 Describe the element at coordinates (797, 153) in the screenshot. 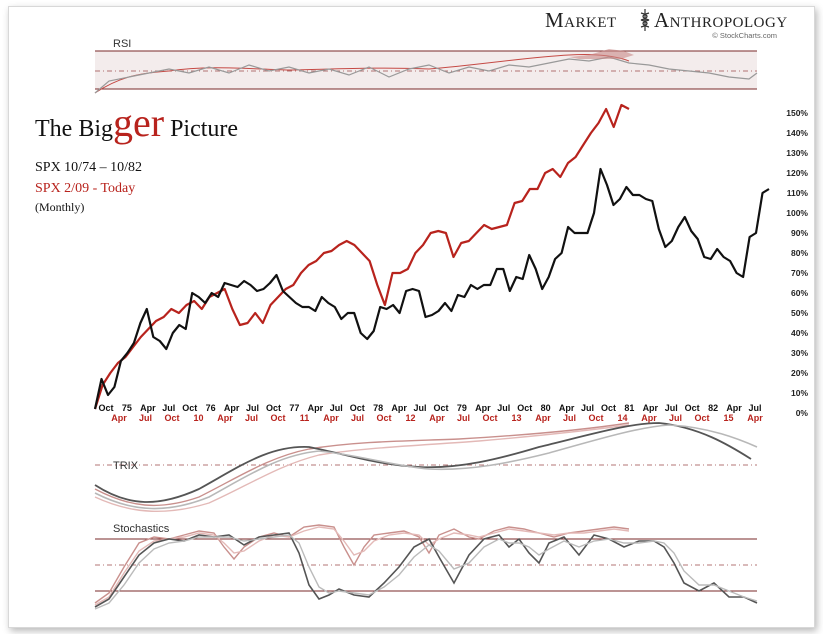

I see `y-tick-label: 130%` at that location.